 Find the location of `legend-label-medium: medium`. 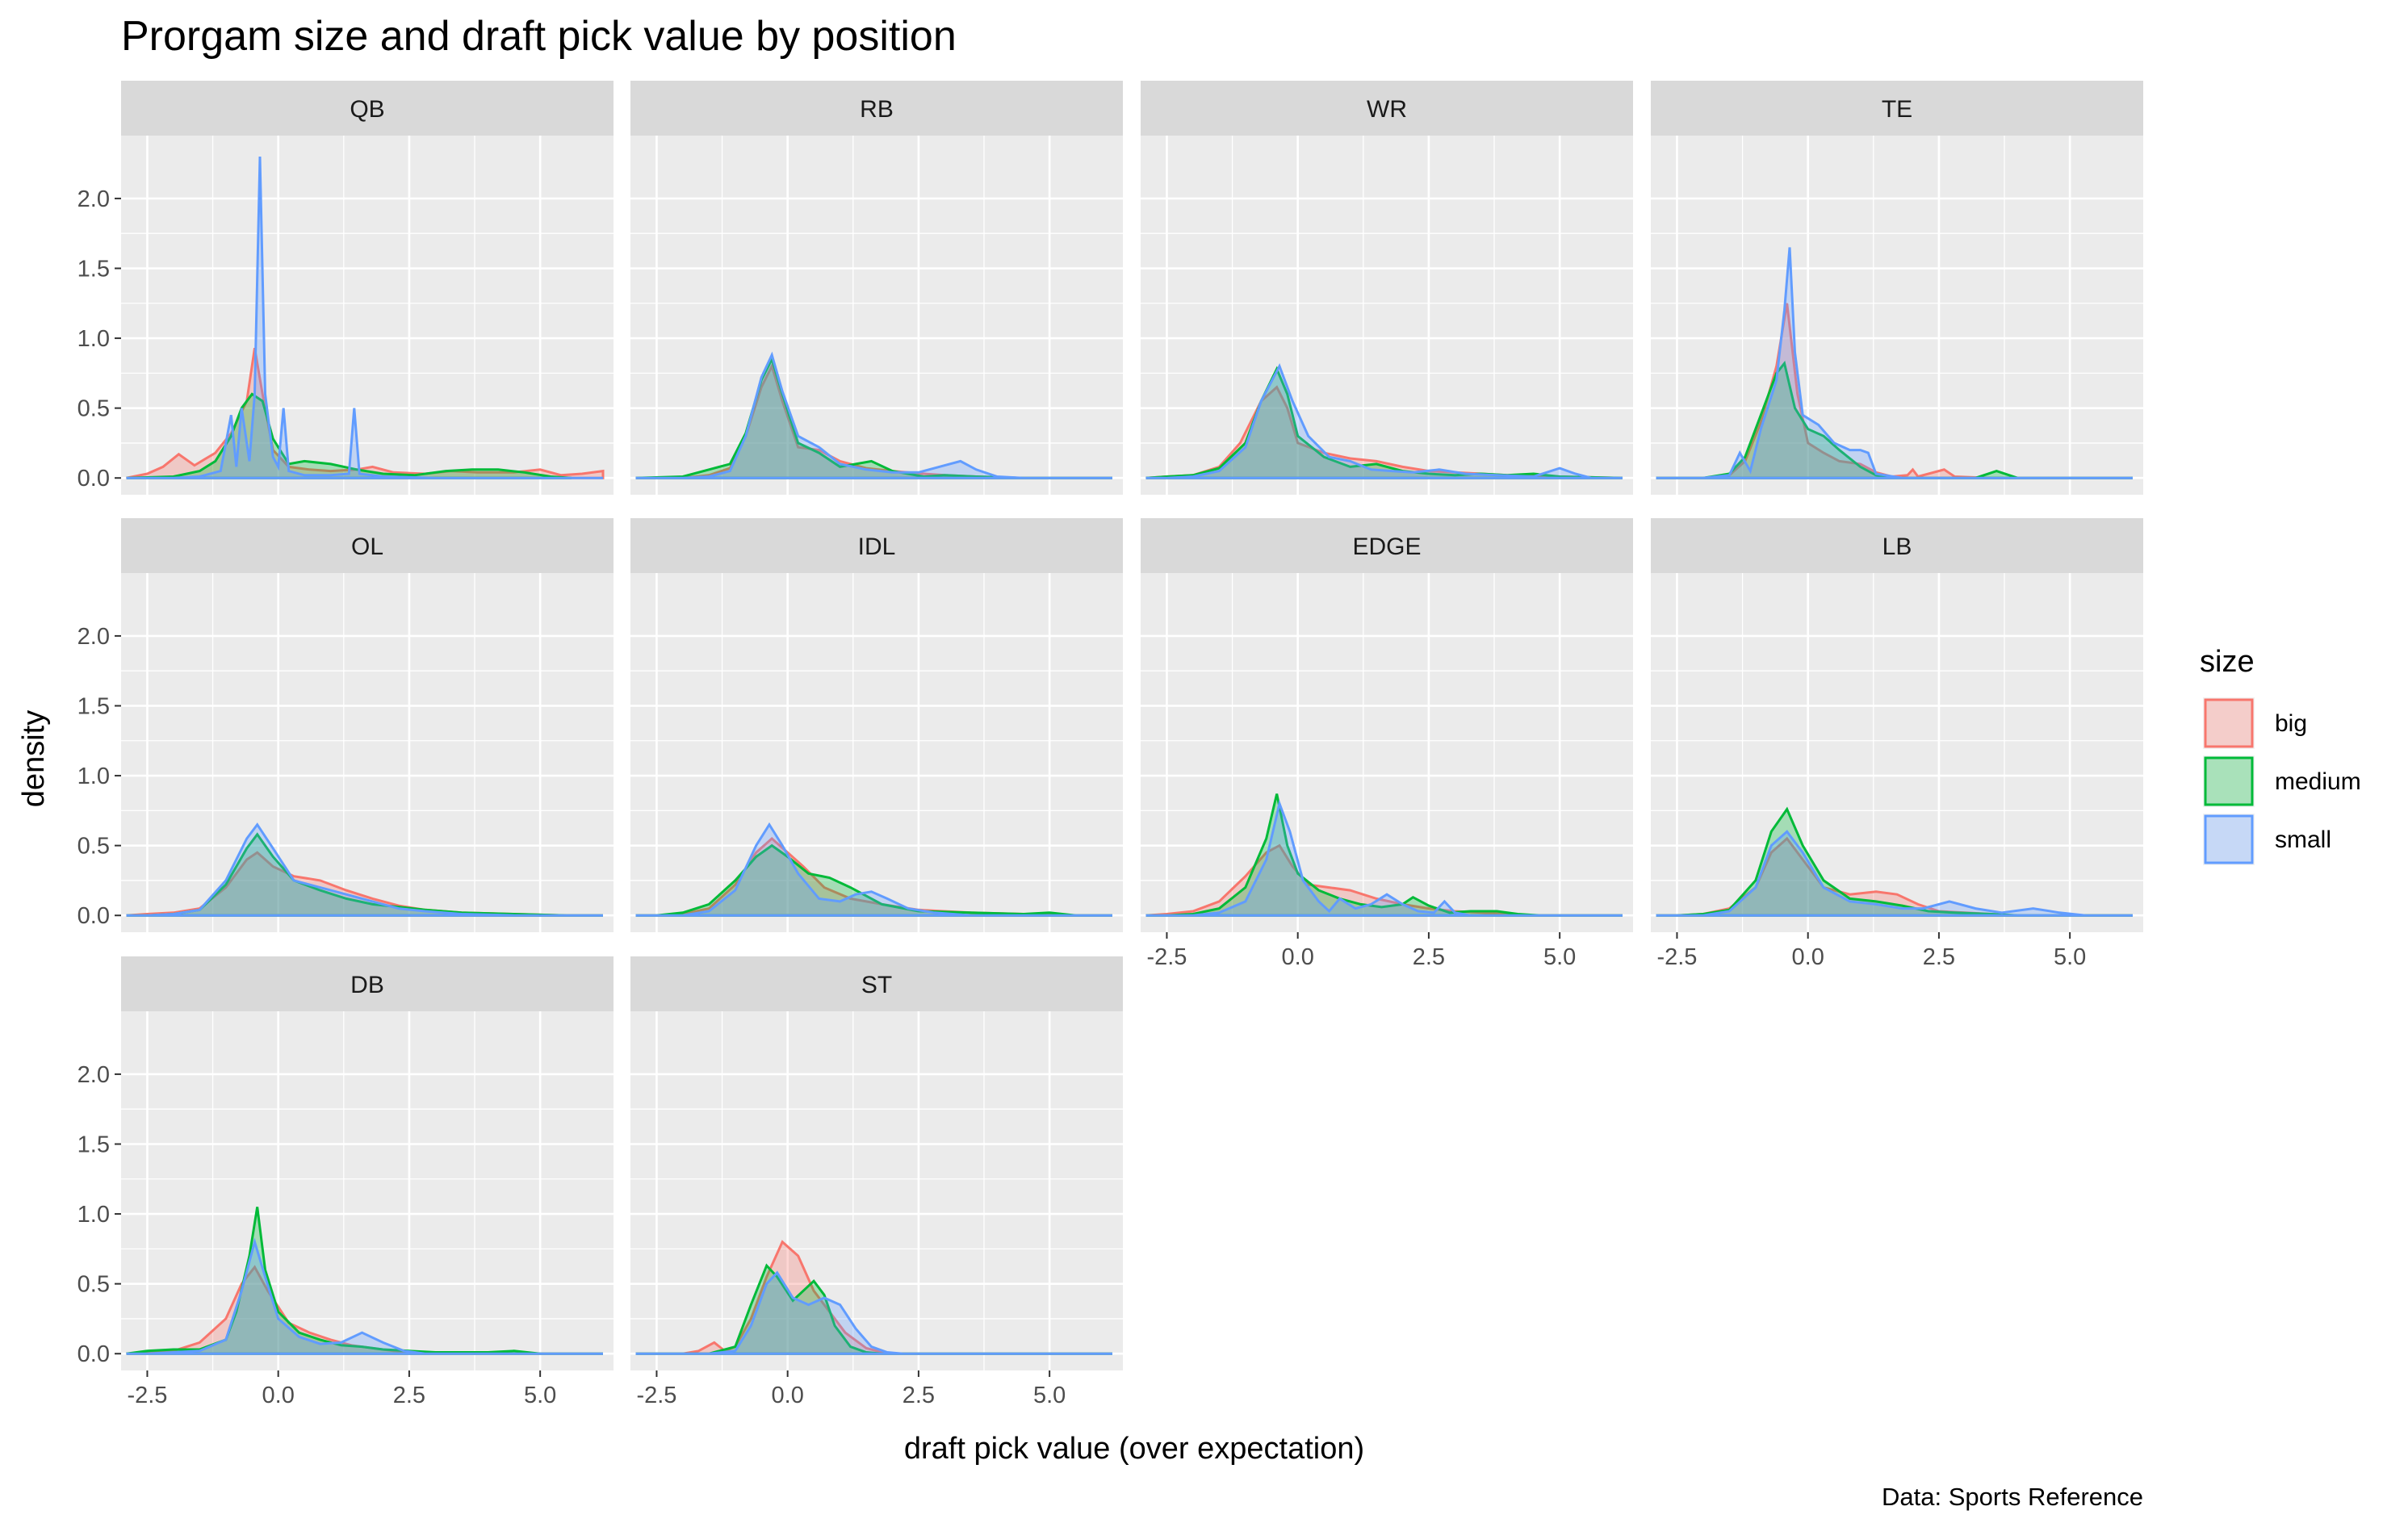

legend-label-medium: medium is located at coordinates (2318, 781).